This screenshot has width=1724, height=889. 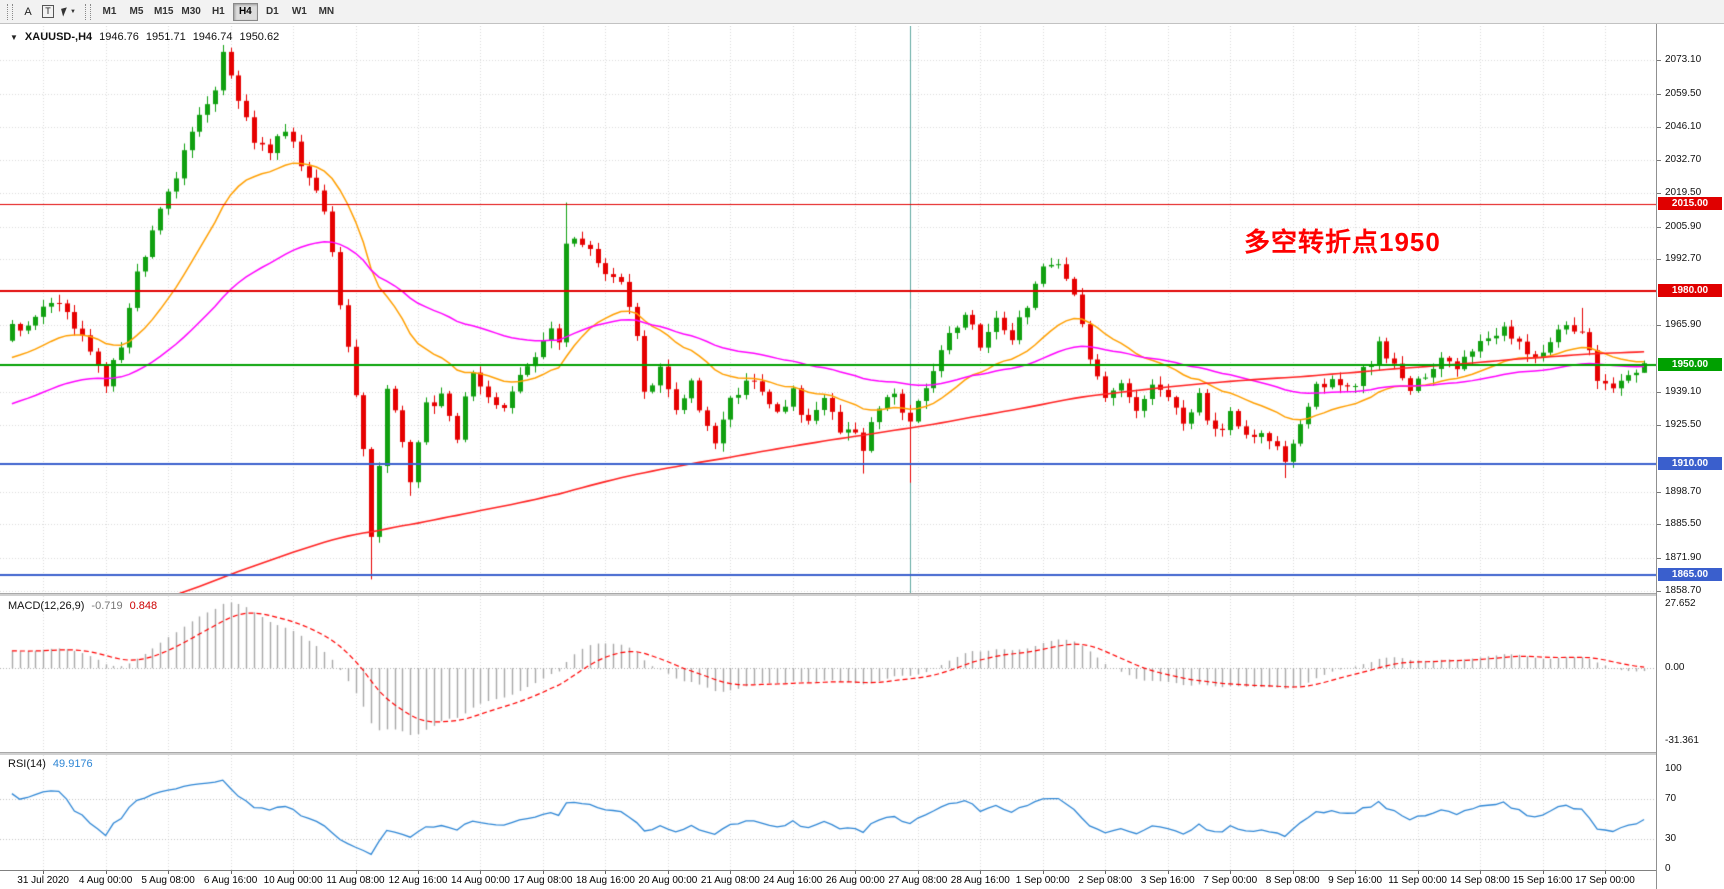 What do you see at coordinates (1682, 741) in the screenshot?
I see `macd-axis-label: -31.361` at bounding box center [1682, 741].